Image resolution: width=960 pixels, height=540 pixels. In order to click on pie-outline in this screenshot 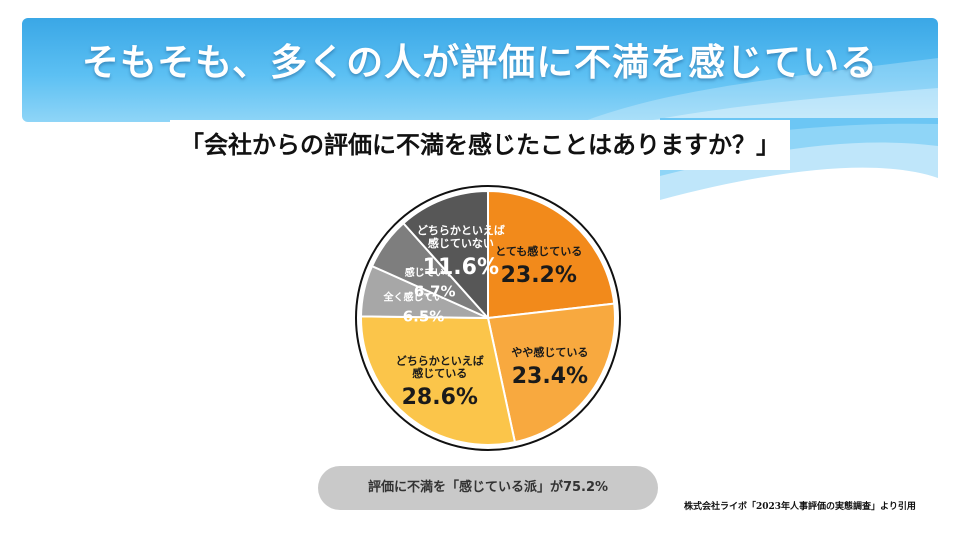, I will do `click(488, 318)`.